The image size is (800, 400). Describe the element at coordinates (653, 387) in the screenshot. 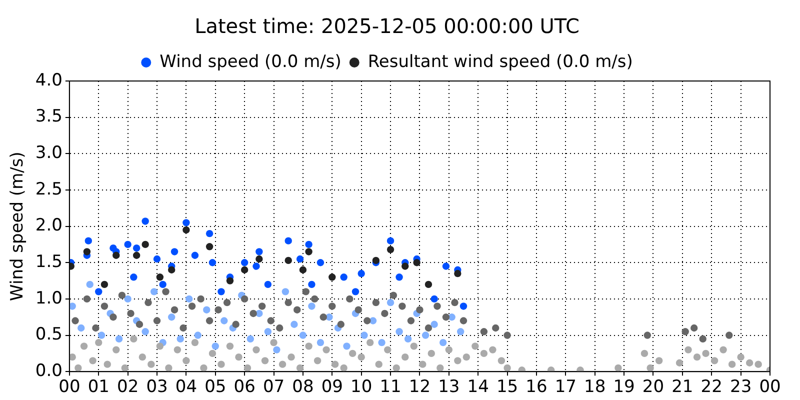

I see `x-tick-label: 20` at that location.